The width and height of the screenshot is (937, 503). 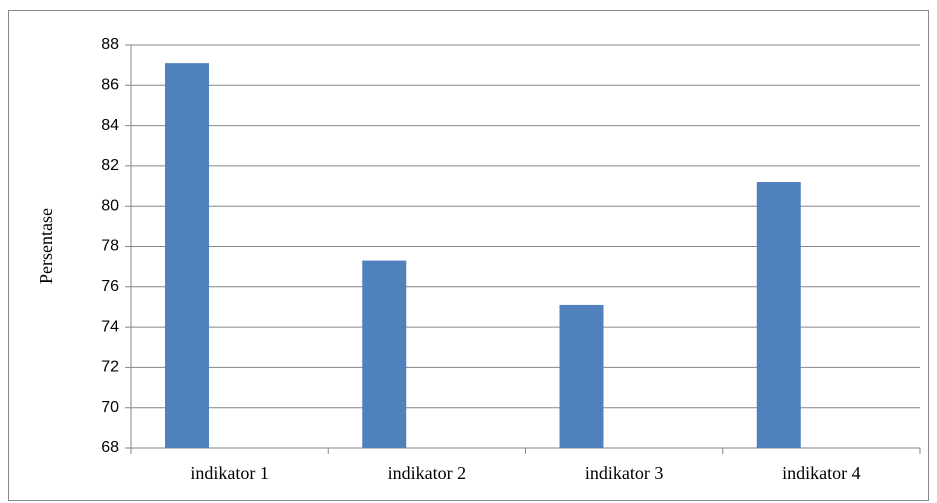 I want to click on y-tick-label: 78, so click(x=110, y=246).